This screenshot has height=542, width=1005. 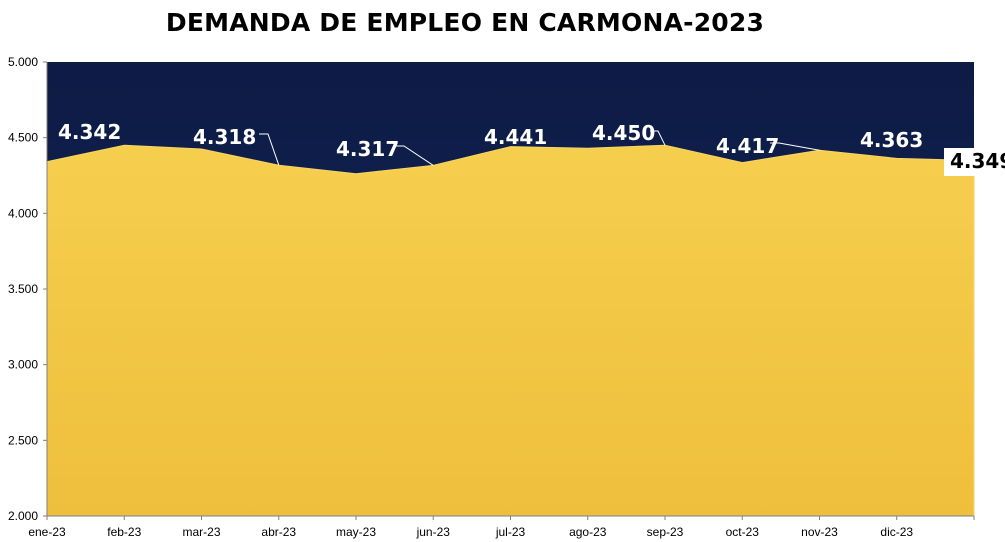 What do you see at coordinates (278, 532) in the screenshot?
I see `x-tick-label: abr-23` at bounding box center [278, 532].